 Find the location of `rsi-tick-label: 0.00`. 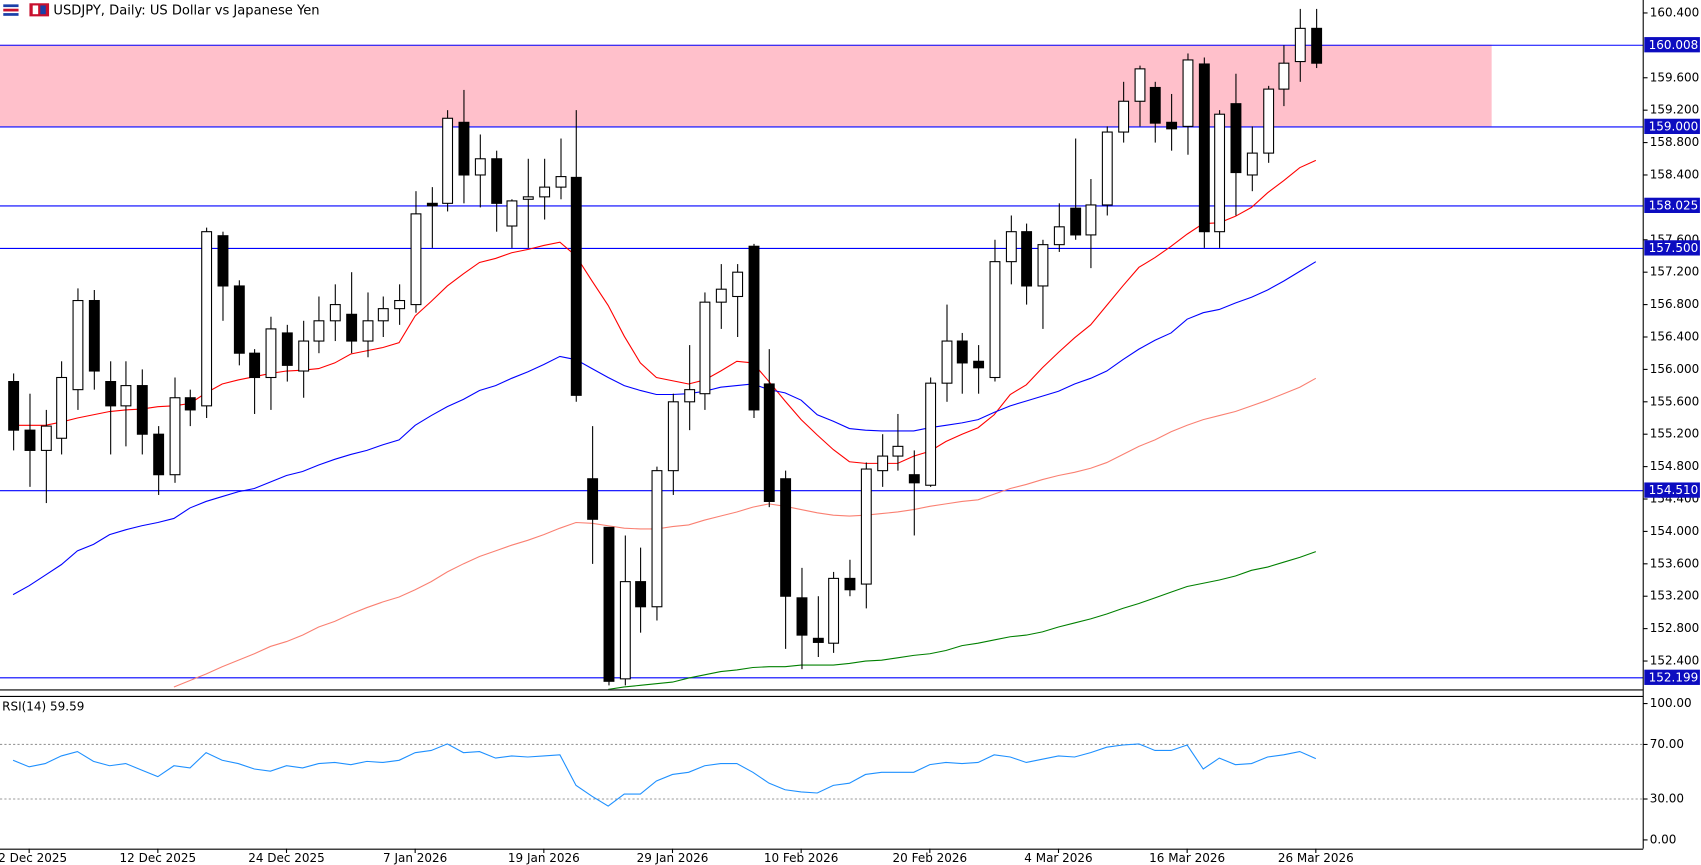

rsi-tick-label: 0.00 is located at coordinates (1663, 839).